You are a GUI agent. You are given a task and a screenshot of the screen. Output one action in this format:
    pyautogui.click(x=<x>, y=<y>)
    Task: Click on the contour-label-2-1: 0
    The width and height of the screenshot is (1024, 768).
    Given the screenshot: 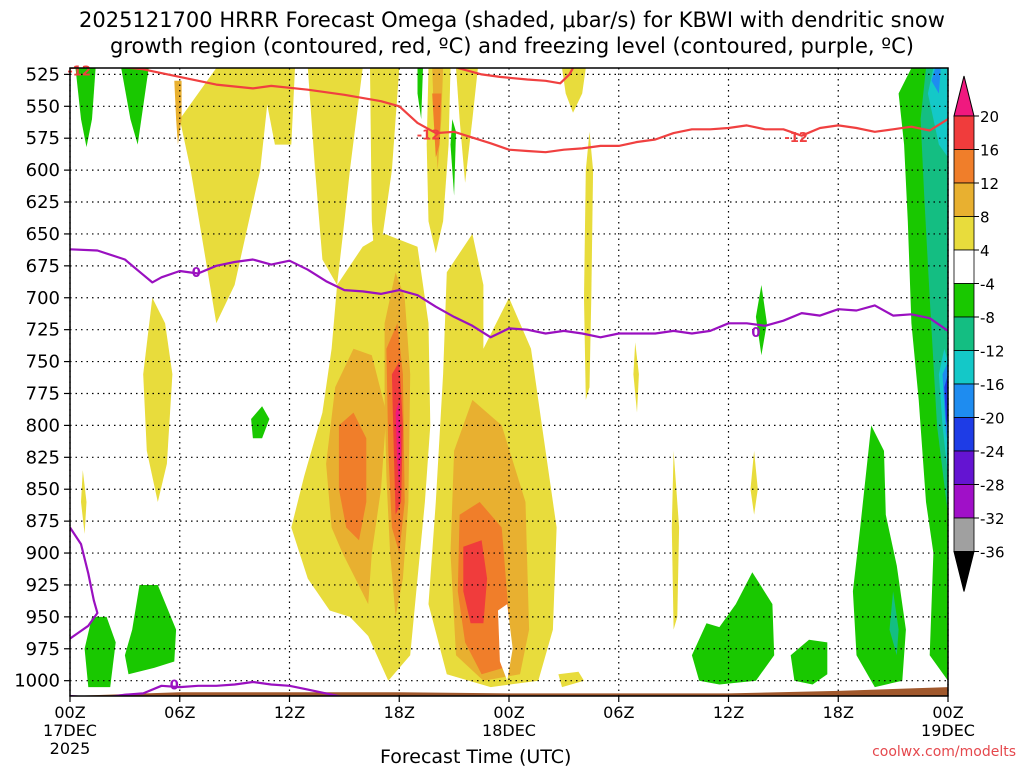 What is the action you would take?
    pyautogui.click(x=755, y=333)
    